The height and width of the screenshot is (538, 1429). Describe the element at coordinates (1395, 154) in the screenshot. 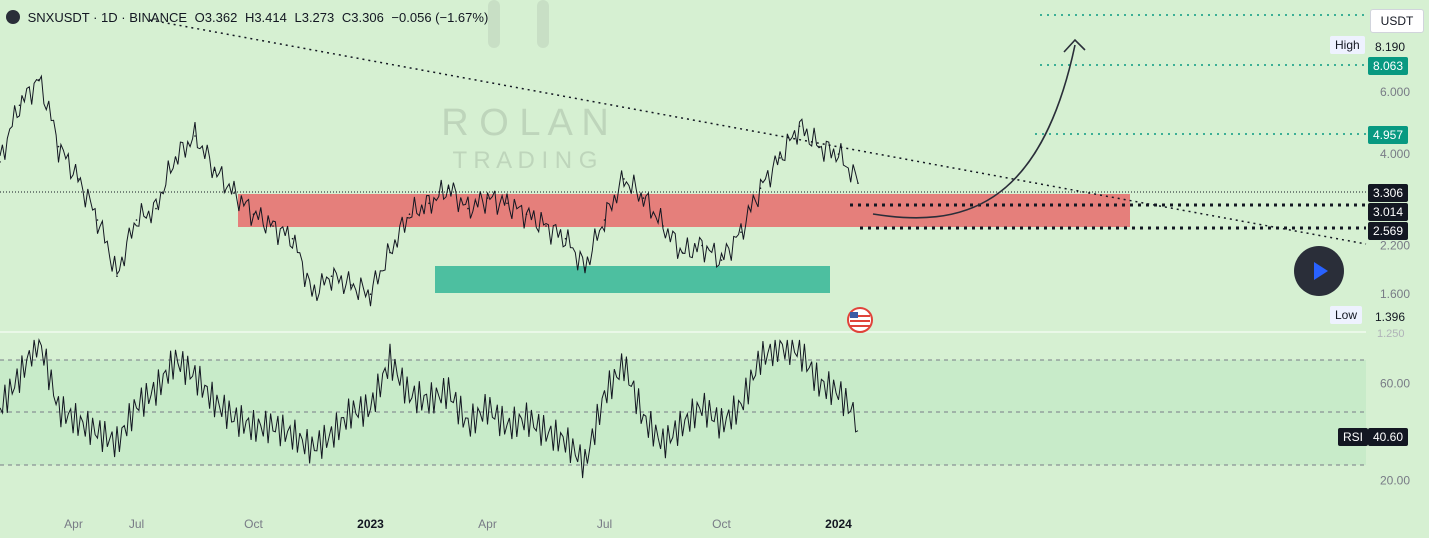

I see `price-tick-label: 4.000` at that location.